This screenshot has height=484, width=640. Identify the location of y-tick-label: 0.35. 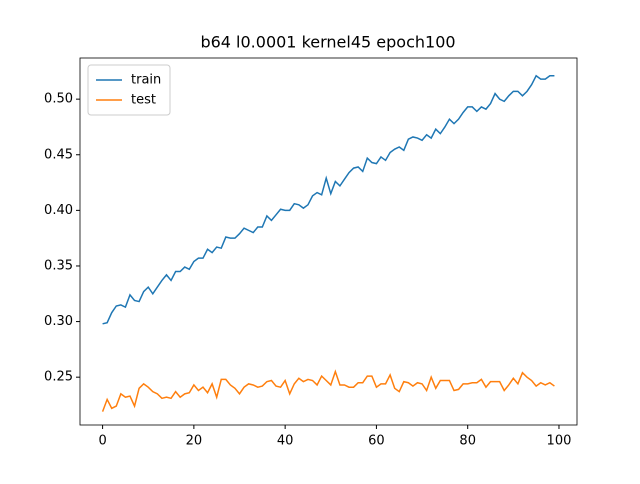
(58, 265).